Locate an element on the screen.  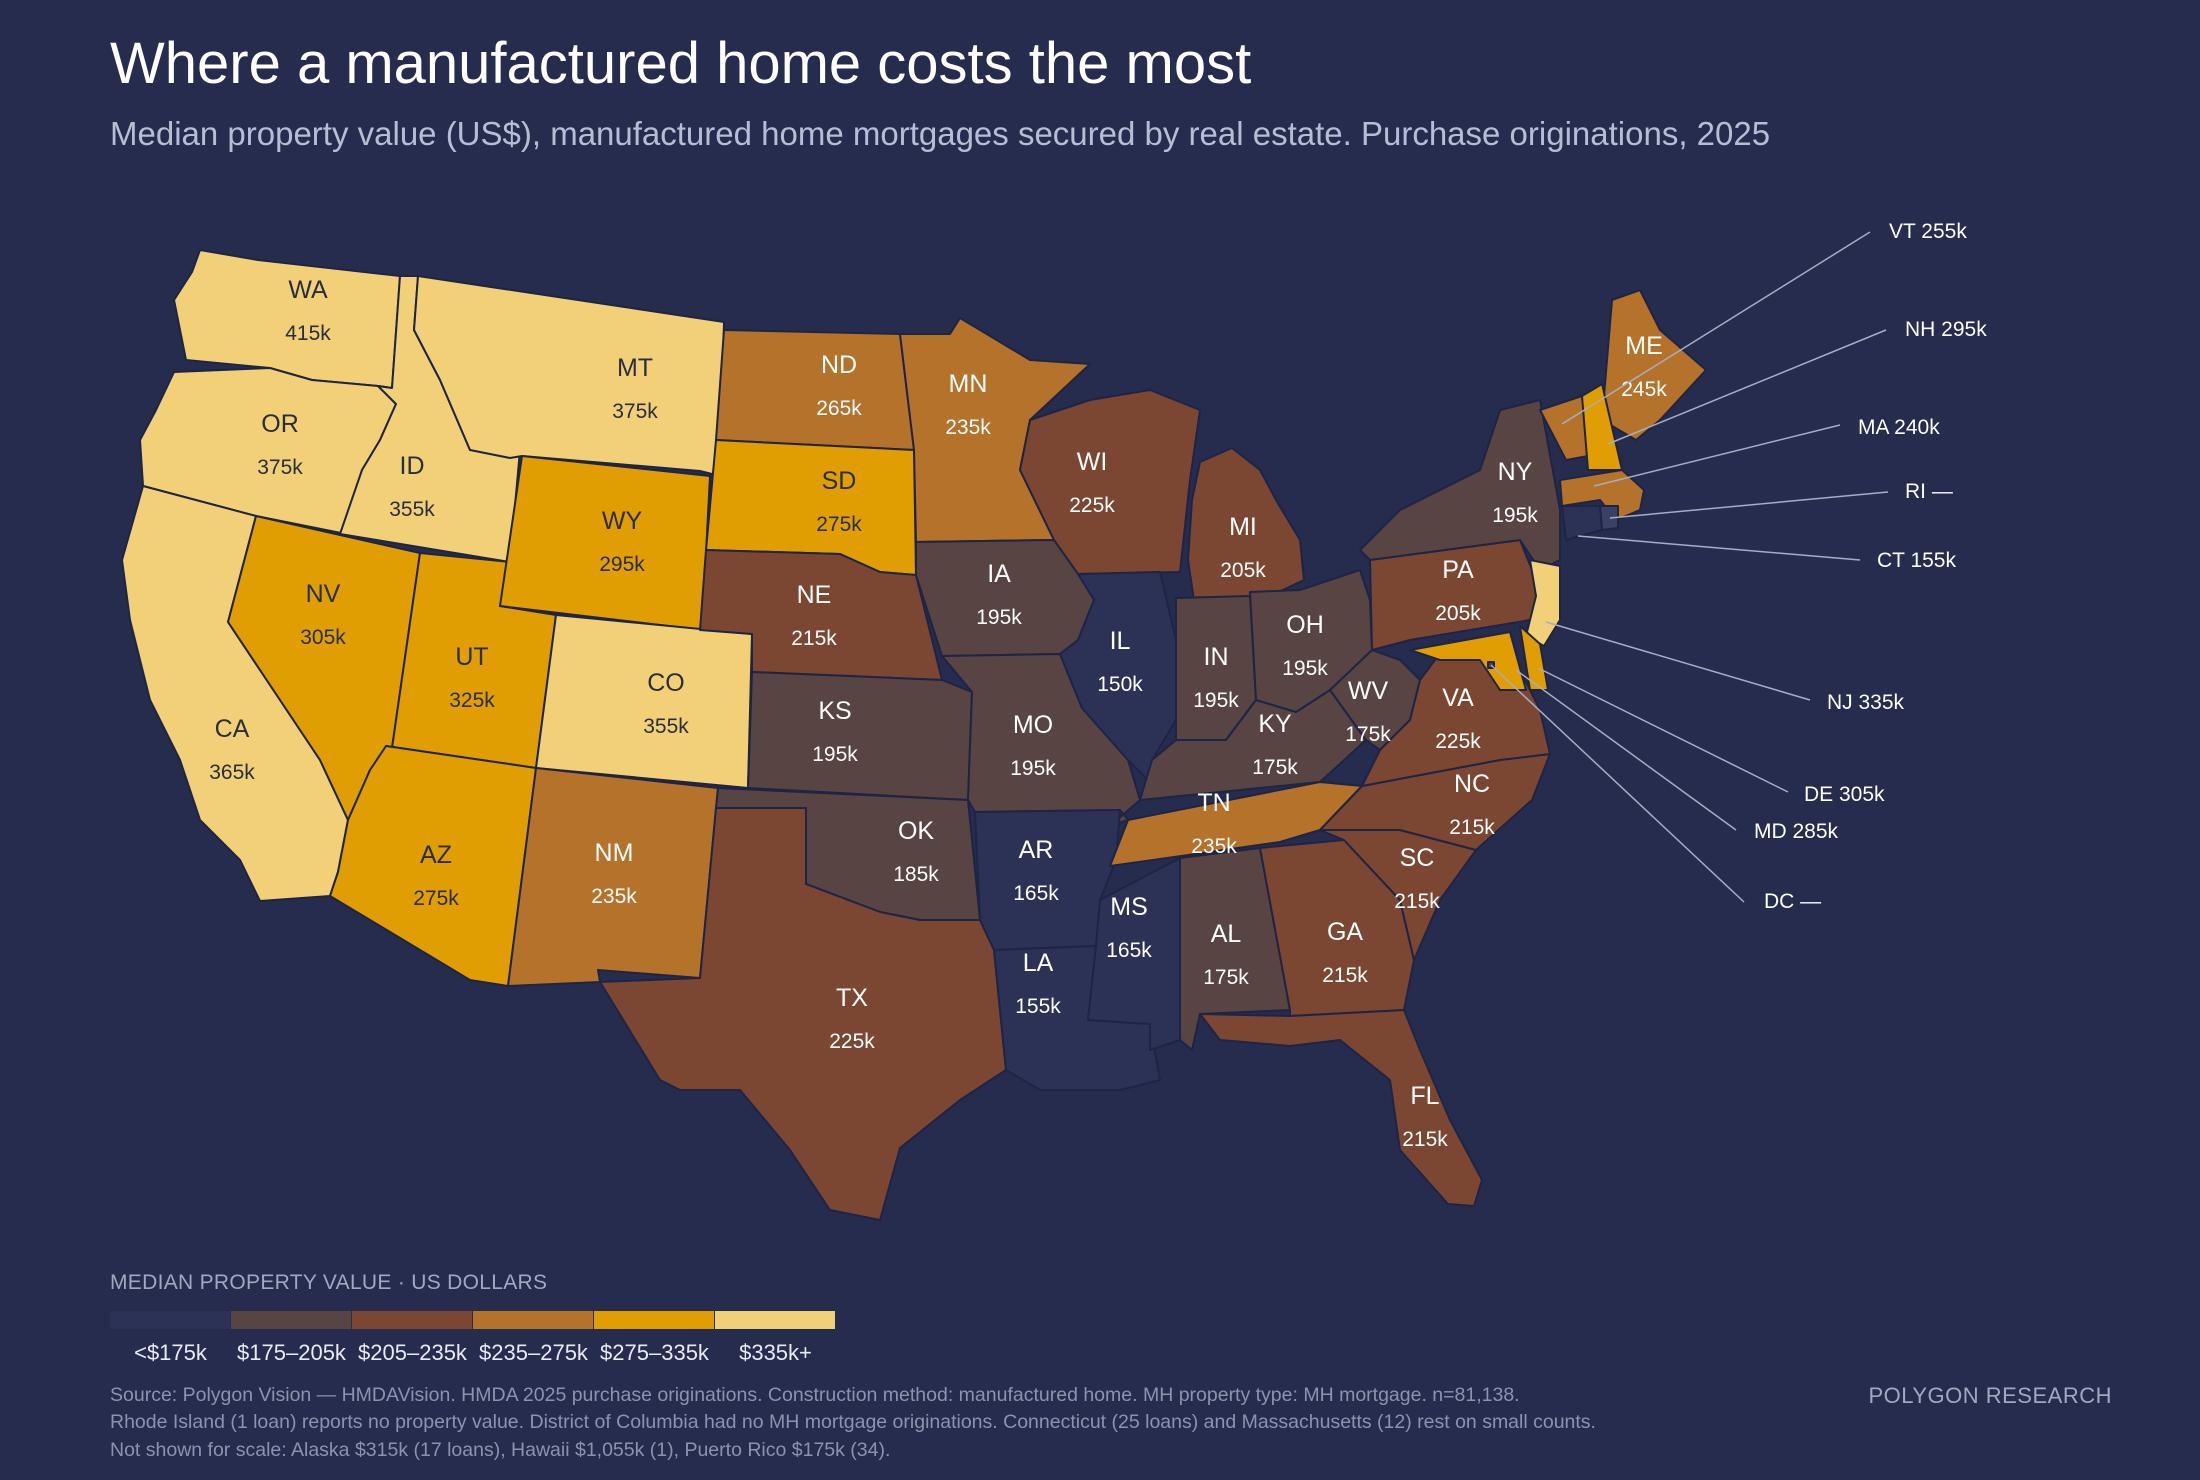
label-IL: IL is located at coordinates (1120, 641).